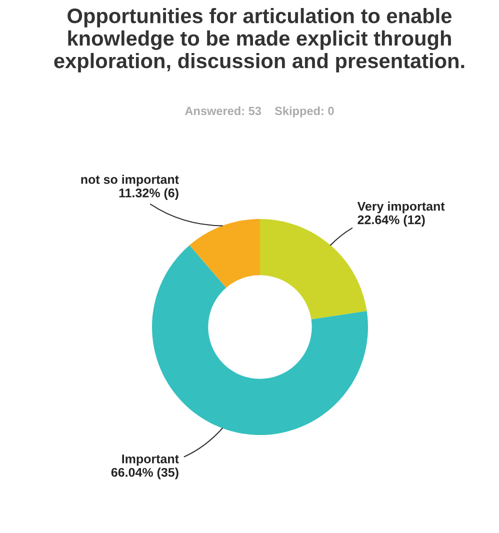 The width and height of the screenshot is (499, 533). I want to click on data-label: 66.04% (35), so click(144, 474).